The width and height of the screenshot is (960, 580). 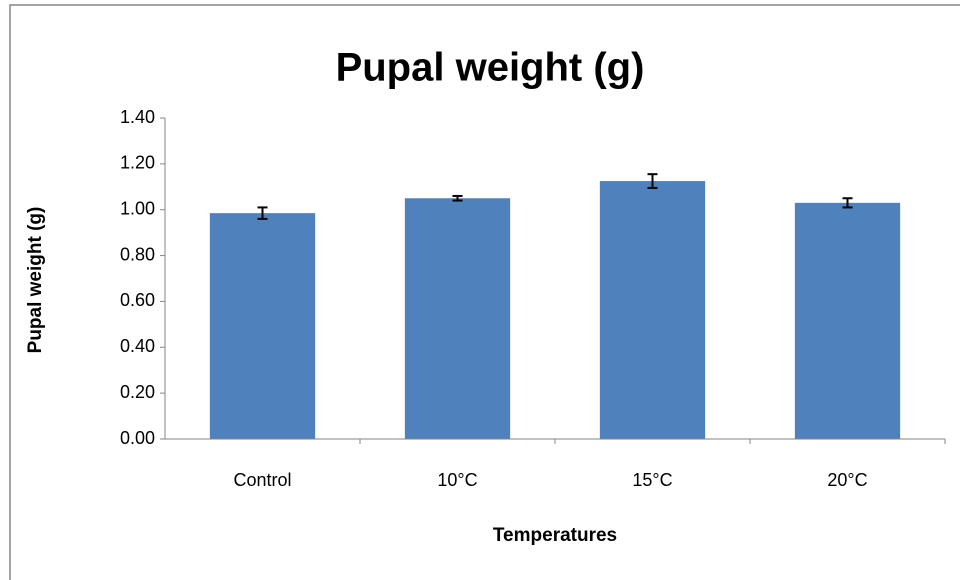 What do you see at coordinates (35, 280) in the screenshot?
I see `y-axis-label: Pupal weight (g)` at bounding box center [35, 280].